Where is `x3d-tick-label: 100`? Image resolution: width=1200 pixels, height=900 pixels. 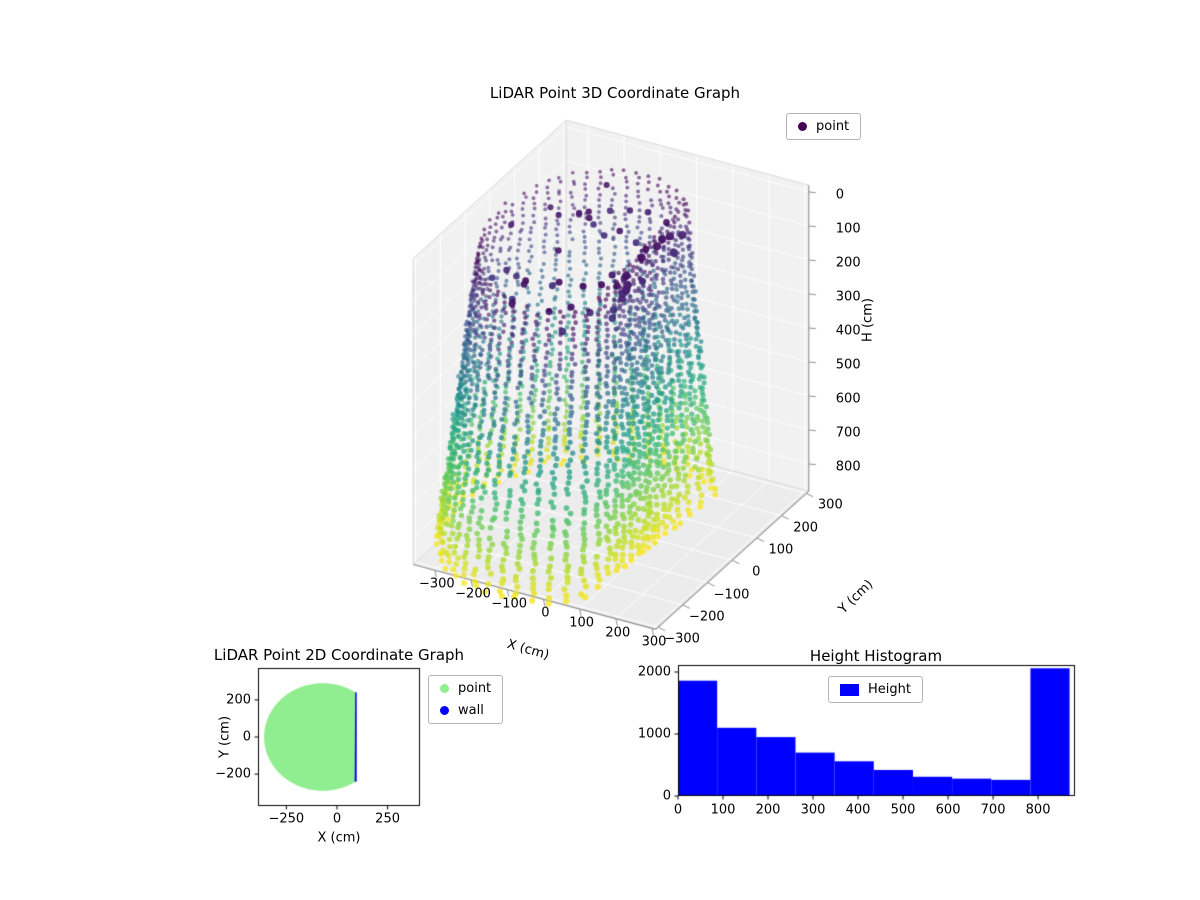
x3d-tick-label: 100 is located at coordinates (582, 623).